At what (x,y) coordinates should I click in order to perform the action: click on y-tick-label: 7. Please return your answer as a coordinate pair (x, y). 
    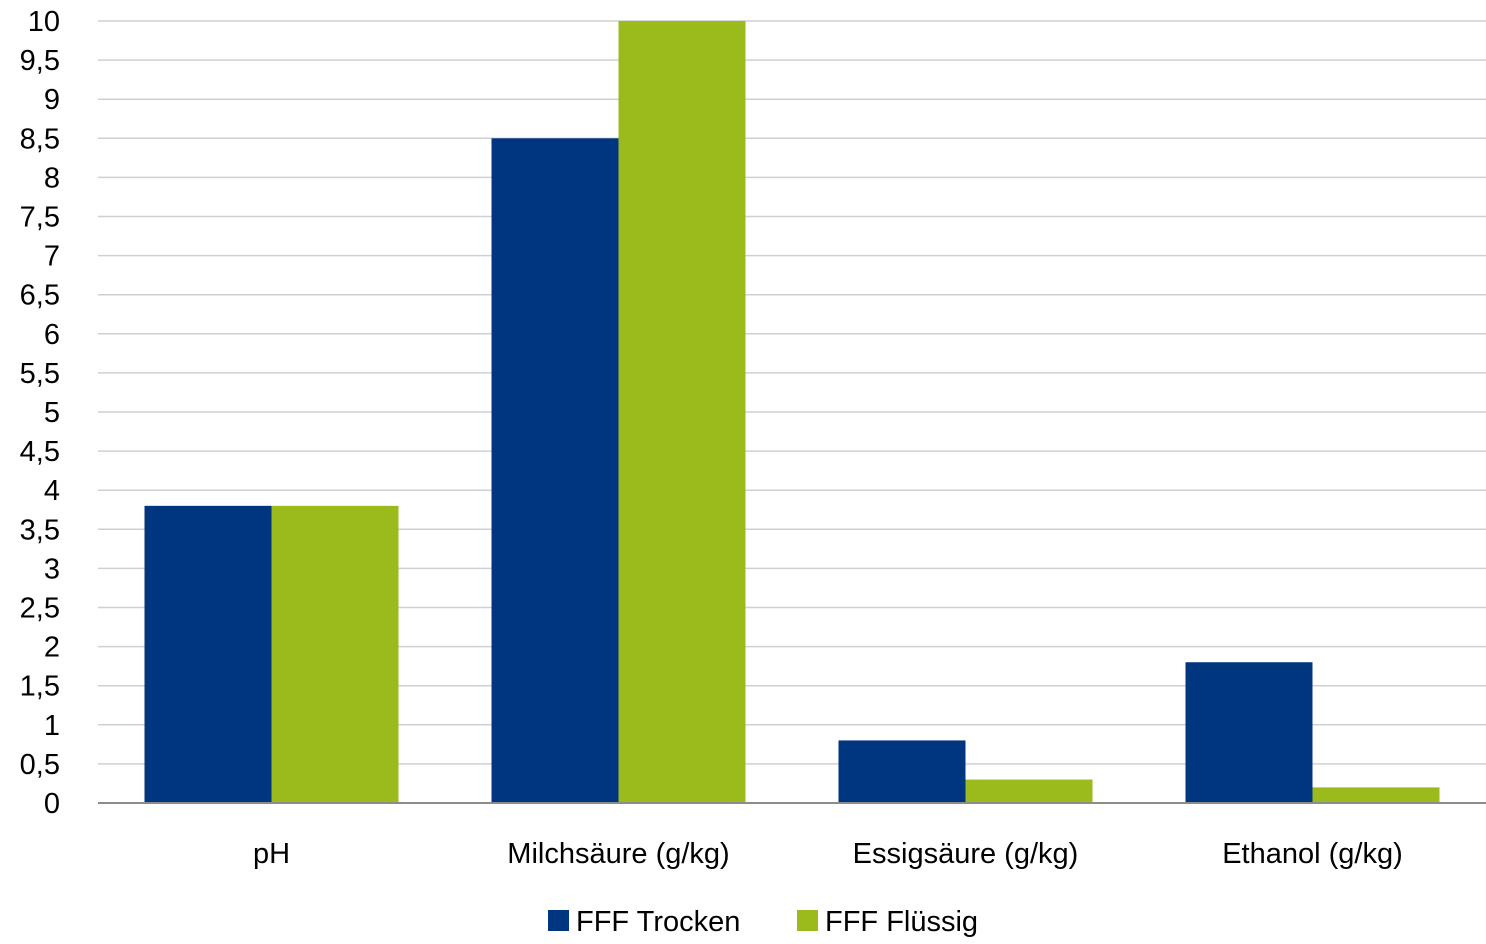
    Looking at the image, I should click on (52, 257).